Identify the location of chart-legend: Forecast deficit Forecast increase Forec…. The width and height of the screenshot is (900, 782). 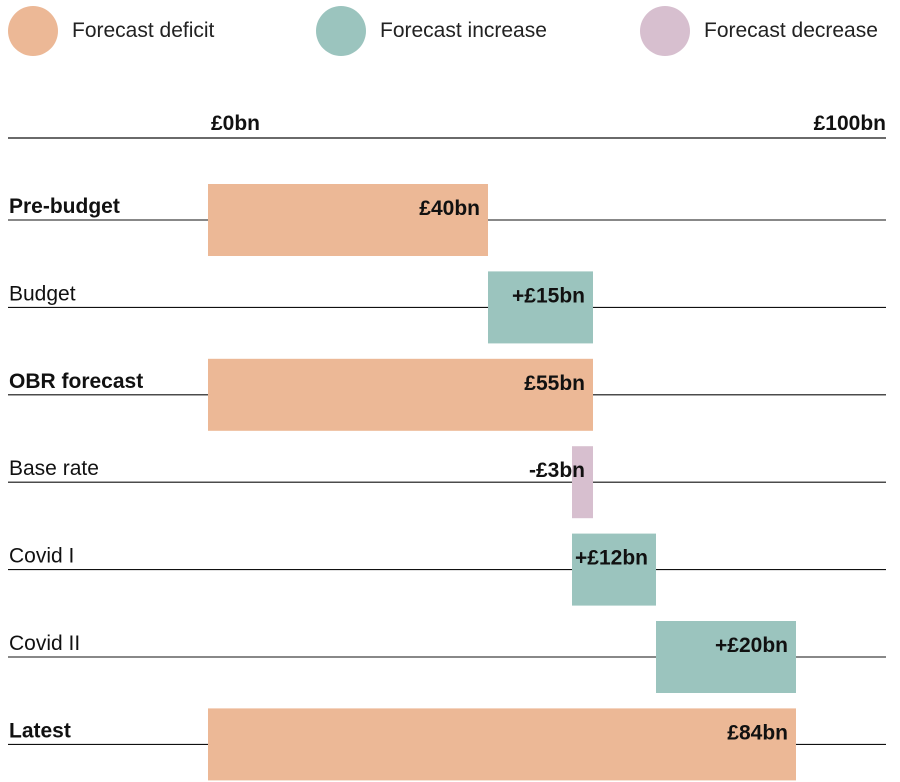
(450, 35).